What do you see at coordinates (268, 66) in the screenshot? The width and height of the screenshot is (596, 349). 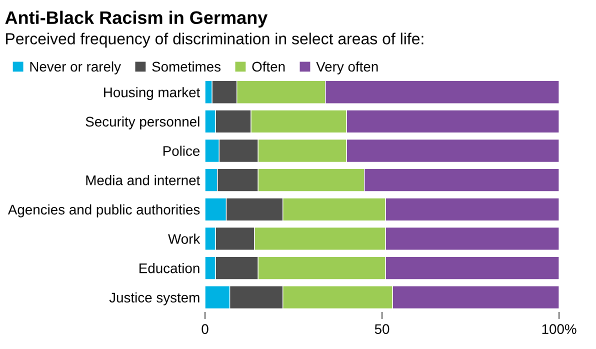 I see `legend-label: Often` at bounding box center [268, 66].